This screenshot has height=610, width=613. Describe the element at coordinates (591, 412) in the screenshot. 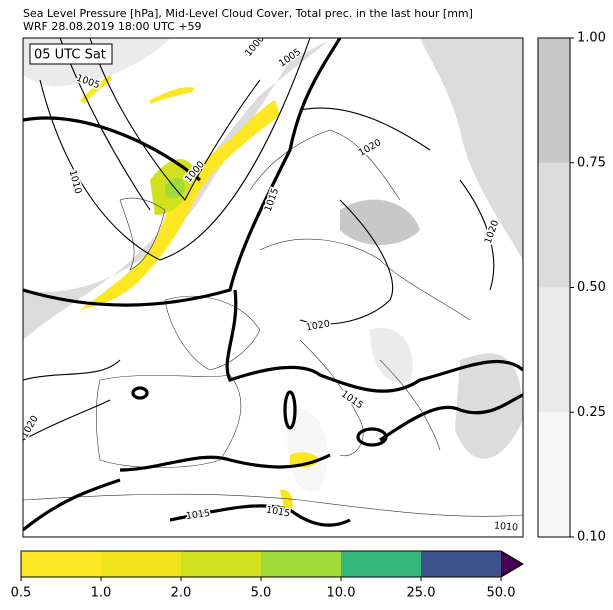

I see `colorbar-tick-label: 0.25` at that location.